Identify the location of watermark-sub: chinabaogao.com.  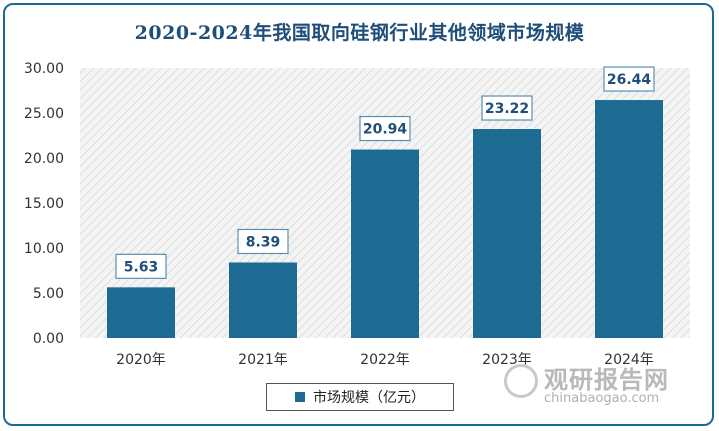
(602, 398).